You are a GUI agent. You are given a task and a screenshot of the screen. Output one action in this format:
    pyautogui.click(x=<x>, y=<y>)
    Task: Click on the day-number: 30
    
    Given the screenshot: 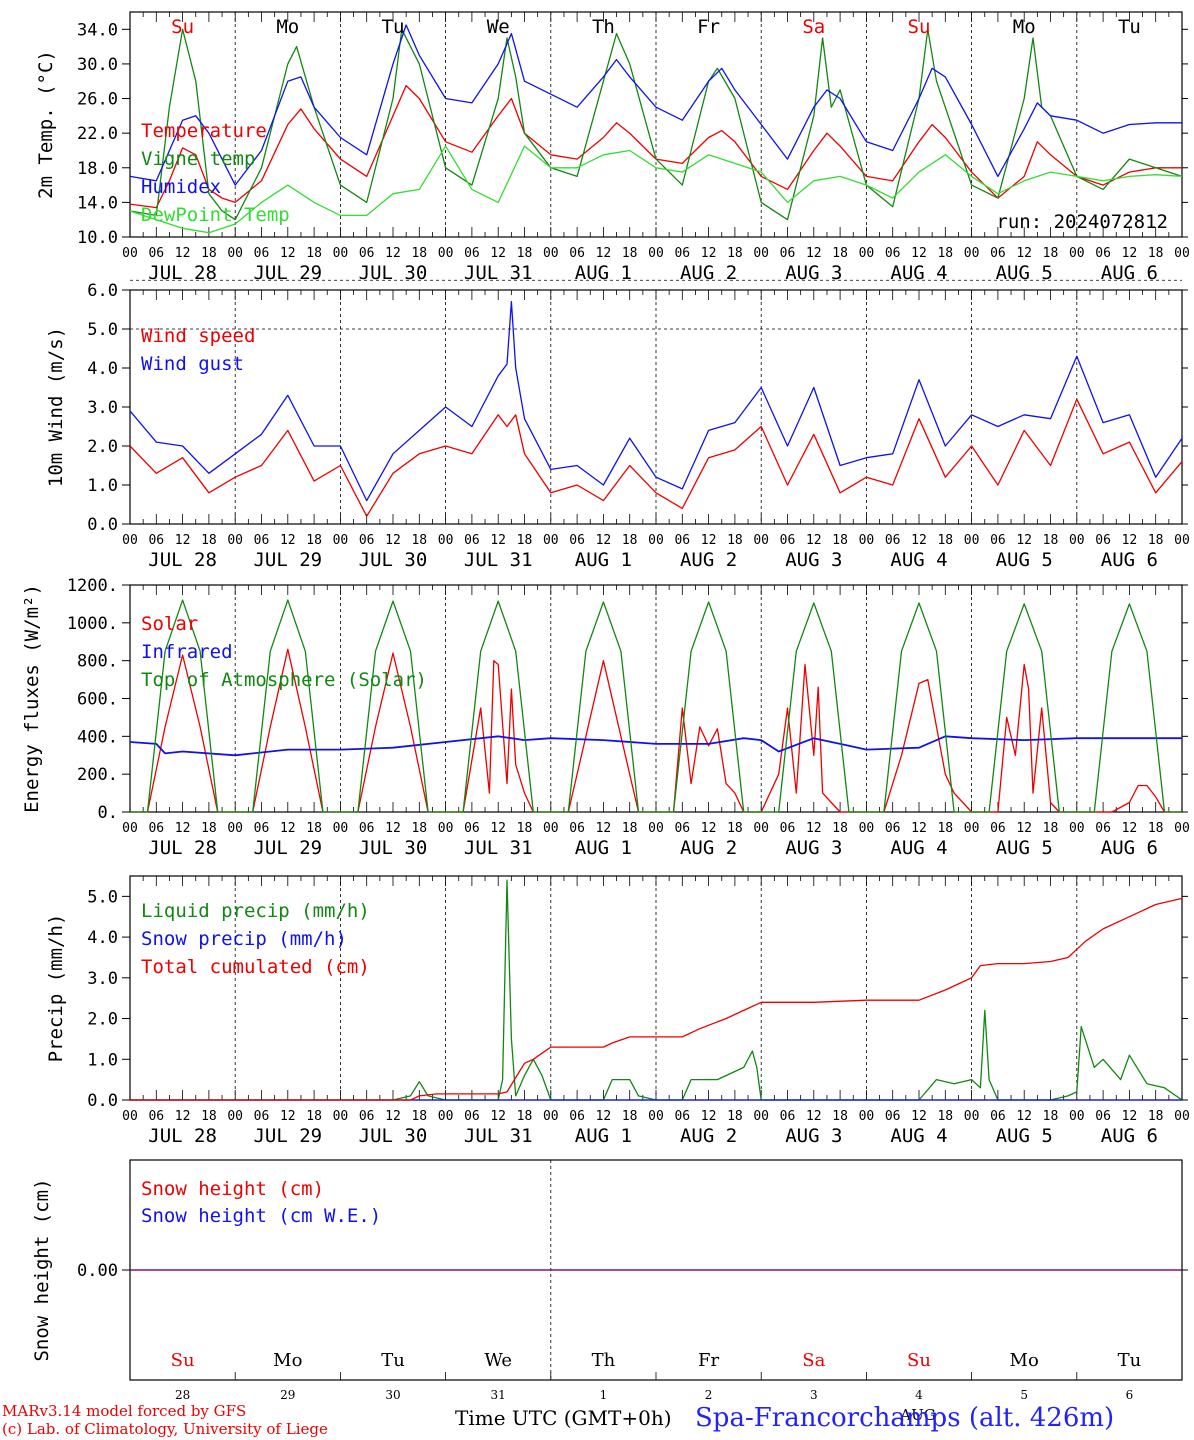 What is the action you would take?
    pyautogui.click(x=392, y=1395)
    